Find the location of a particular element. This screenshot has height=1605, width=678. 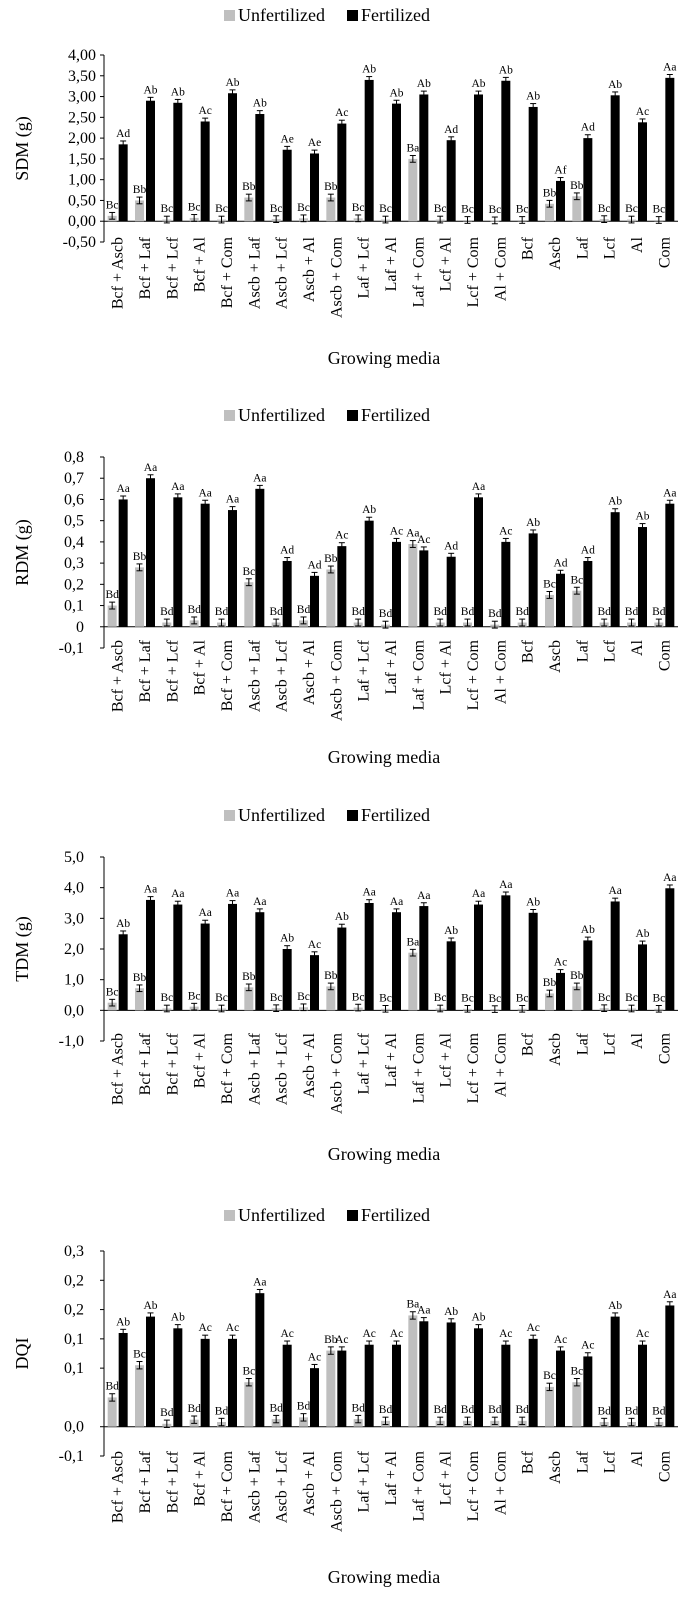

x-axis-title: Growing media is located at coordinates (384, 1154).